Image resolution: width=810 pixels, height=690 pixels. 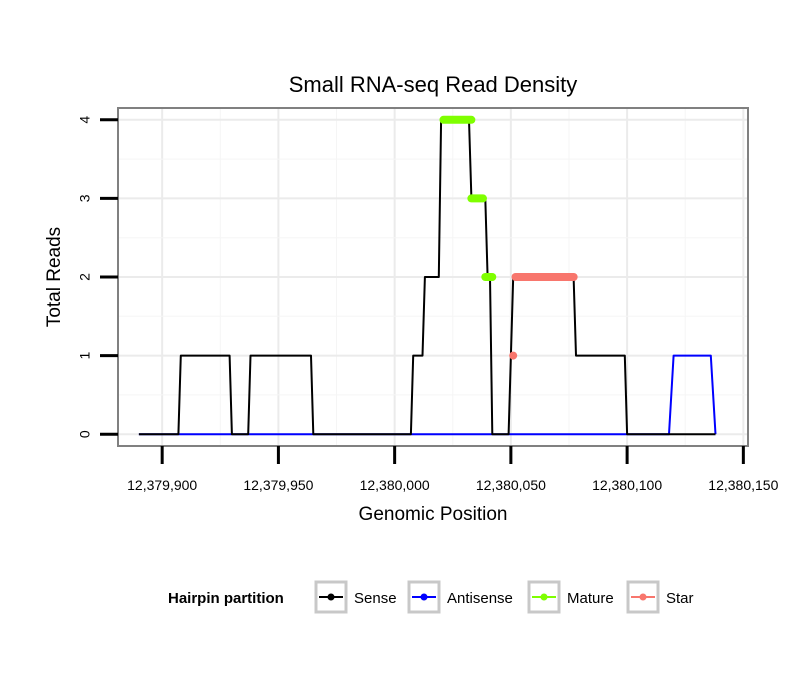 What do you see at coordinates (162, 485) in the screenshot?
I see `x-tick-label: 12,379,900` at bounding box center [162, 485].